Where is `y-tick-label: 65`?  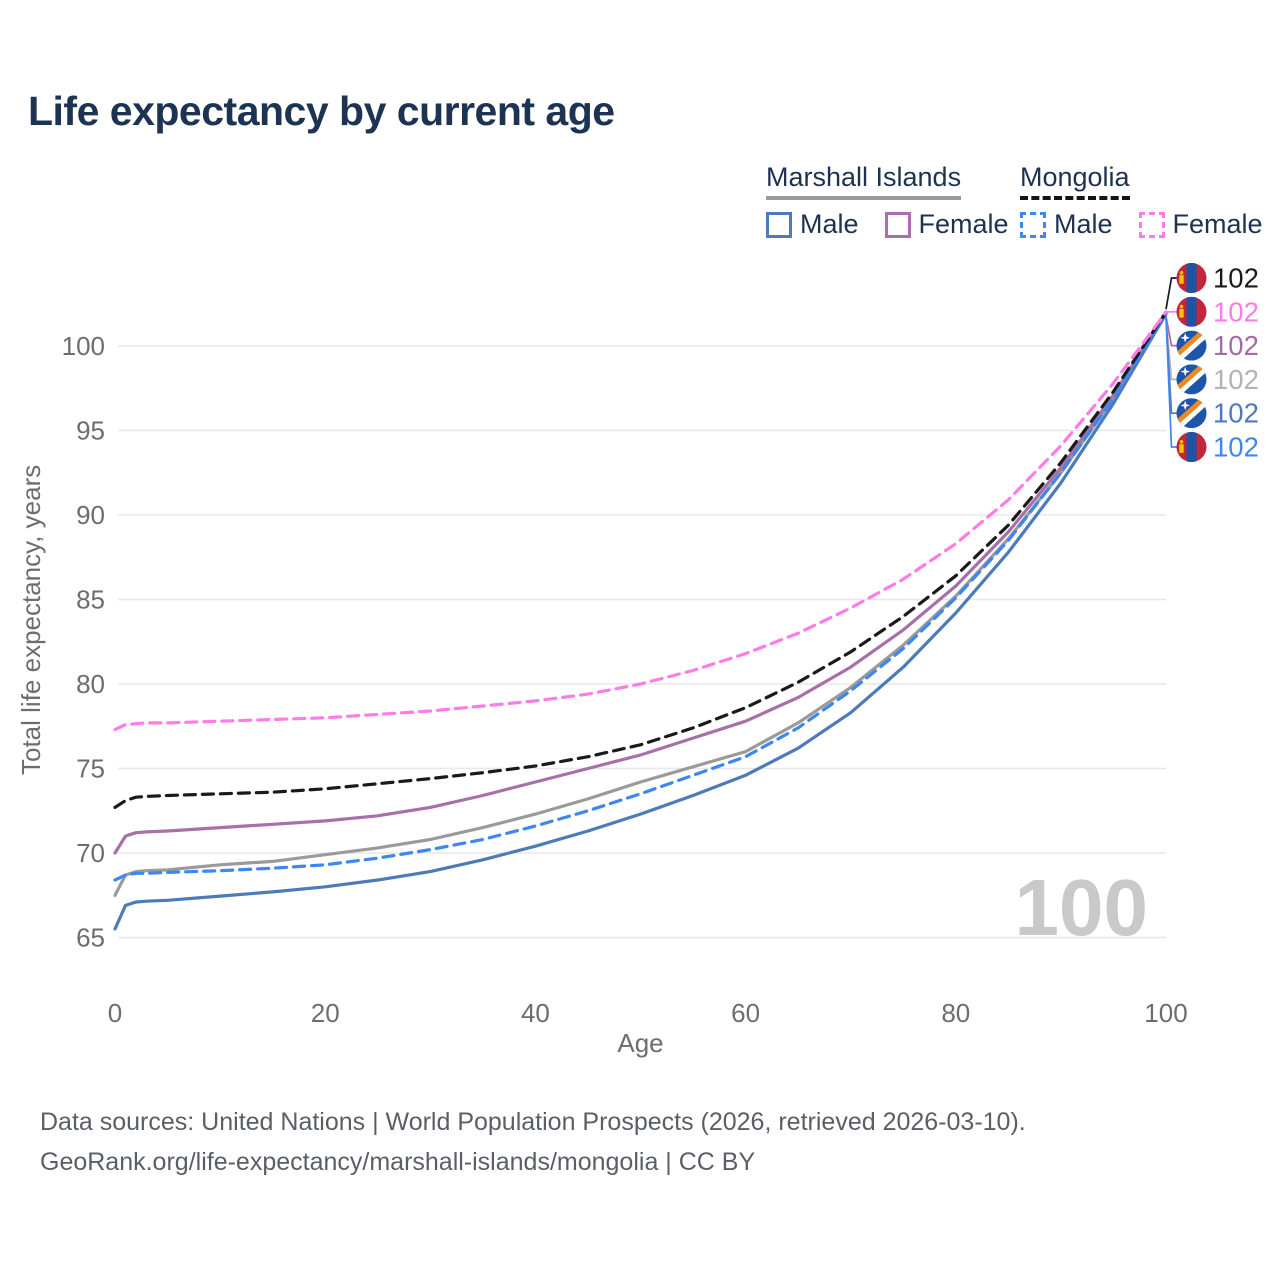 y-tick-label: 65 is located at coordinates (90, 938).